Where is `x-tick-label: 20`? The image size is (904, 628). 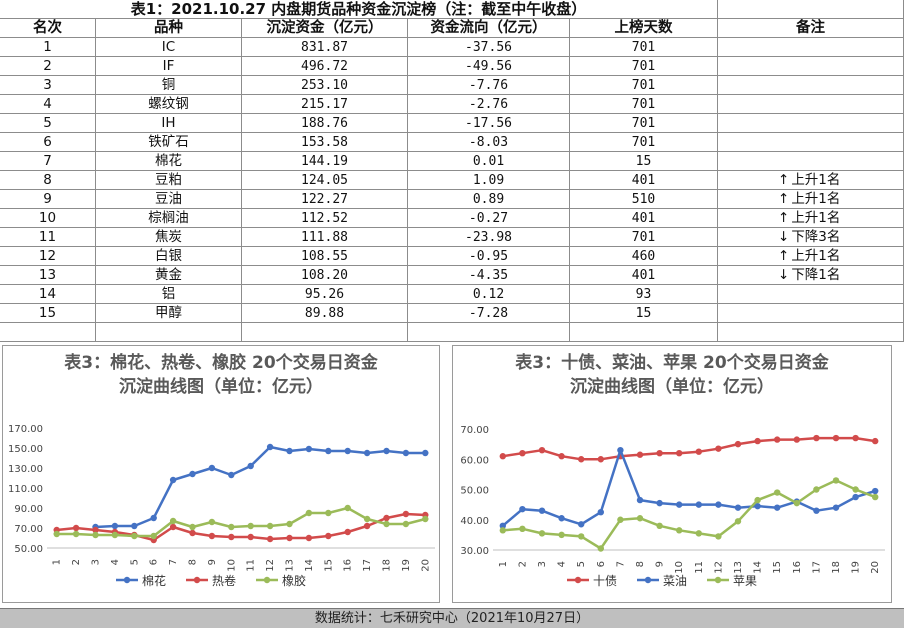 x-tick-label: 20 is located at coordinates (425, 565).